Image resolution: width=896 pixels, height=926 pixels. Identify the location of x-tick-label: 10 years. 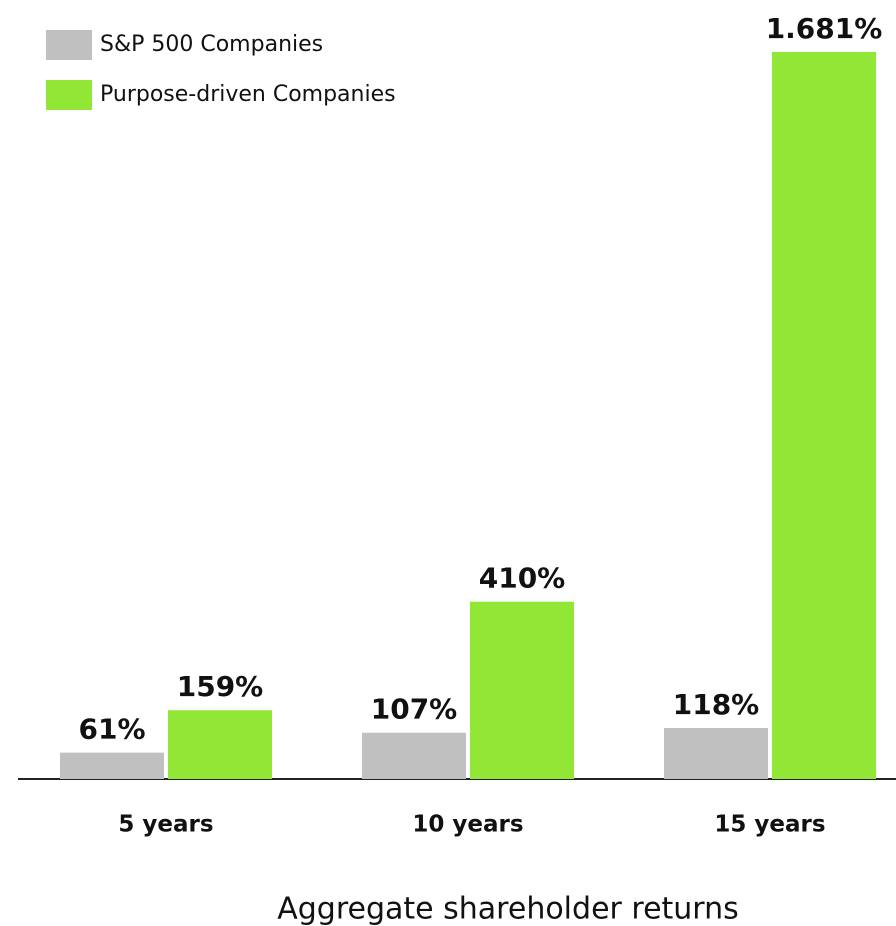
(467, 825).